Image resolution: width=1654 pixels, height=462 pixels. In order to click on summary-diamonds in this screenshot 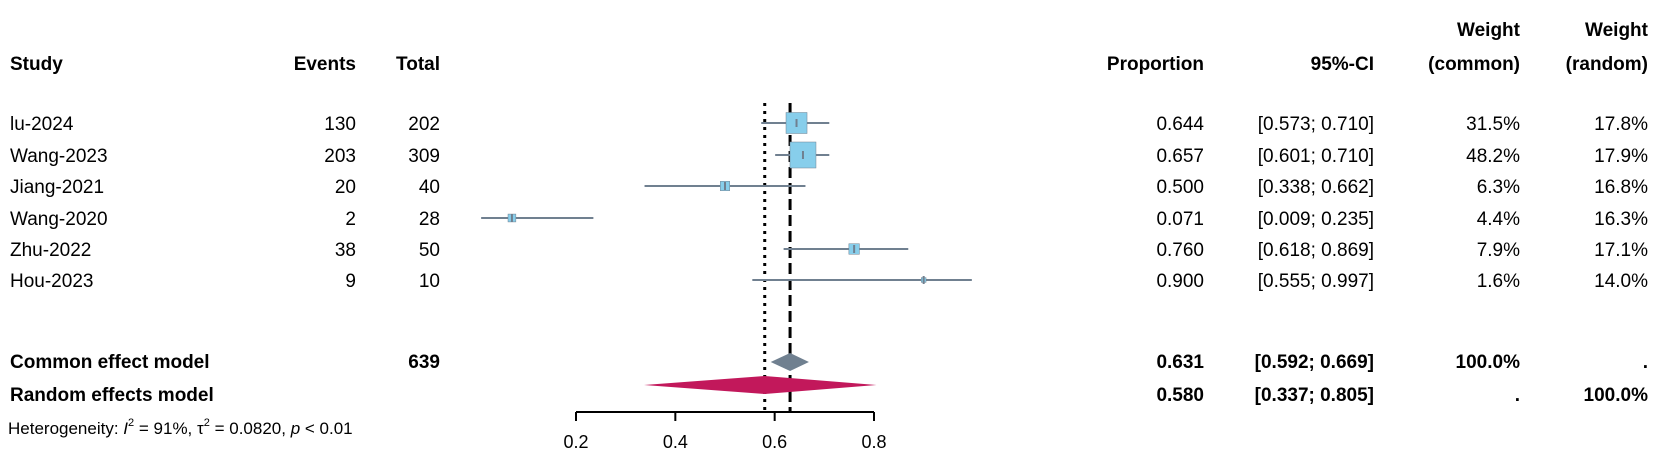, I will do `click(760, 373)`.